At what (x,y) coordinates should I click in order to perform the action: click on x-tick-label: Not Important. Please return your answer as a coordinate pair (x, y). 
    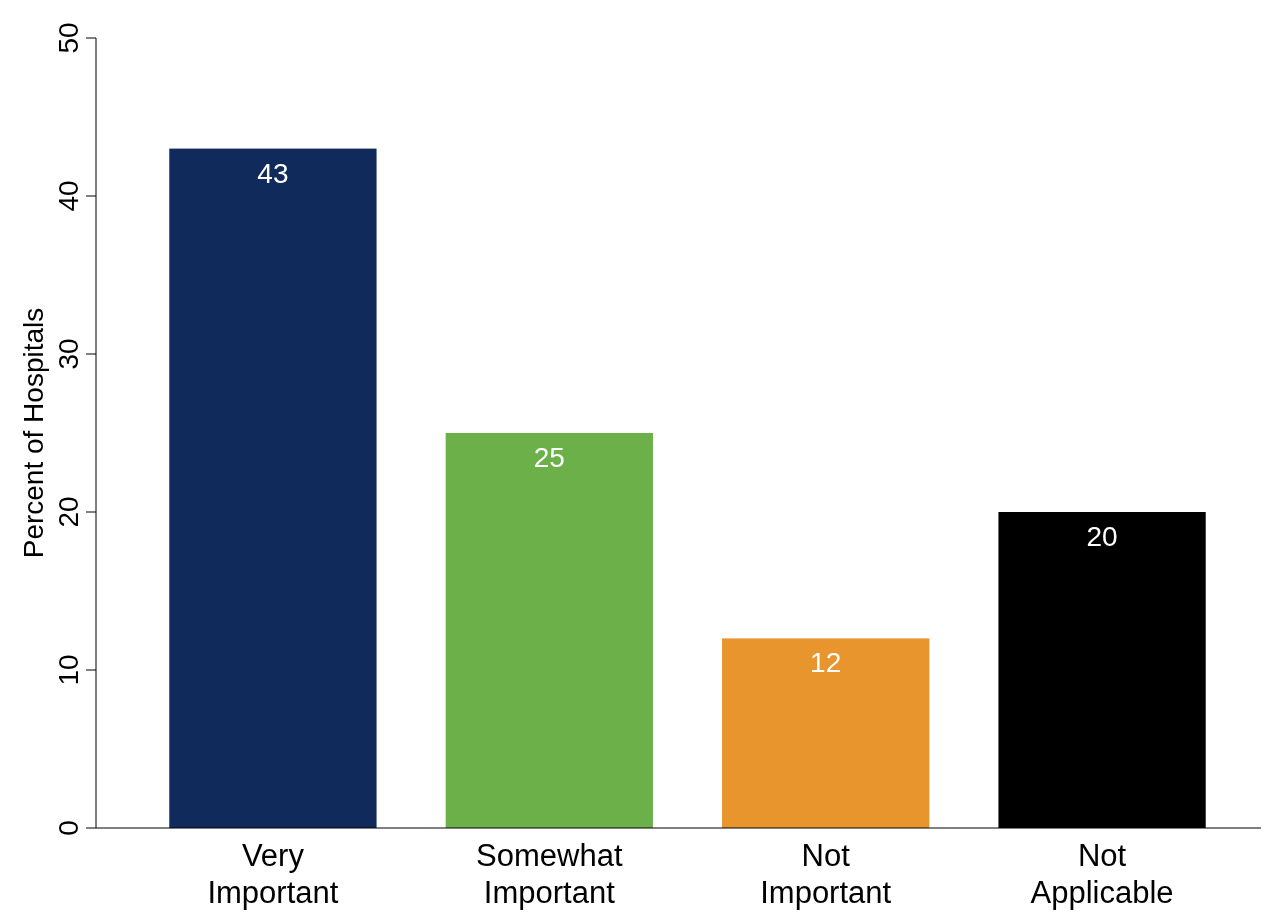
    Looking at the image, I should click on (826, 874).